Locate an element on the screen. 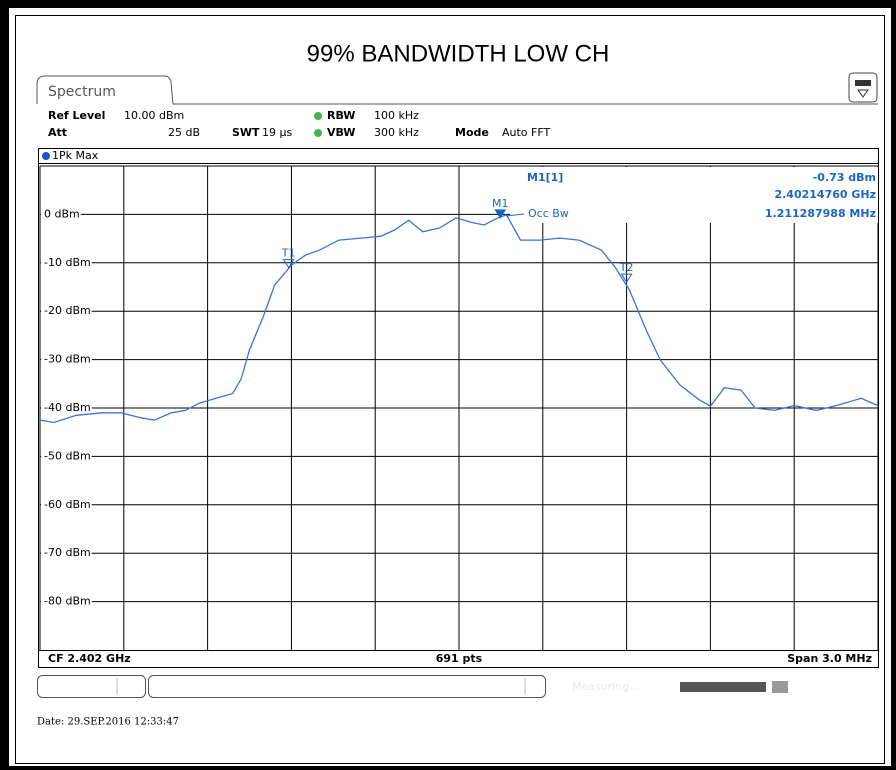  readout-freq: 2.40214760 GHz is located at coordinates (825, 194).